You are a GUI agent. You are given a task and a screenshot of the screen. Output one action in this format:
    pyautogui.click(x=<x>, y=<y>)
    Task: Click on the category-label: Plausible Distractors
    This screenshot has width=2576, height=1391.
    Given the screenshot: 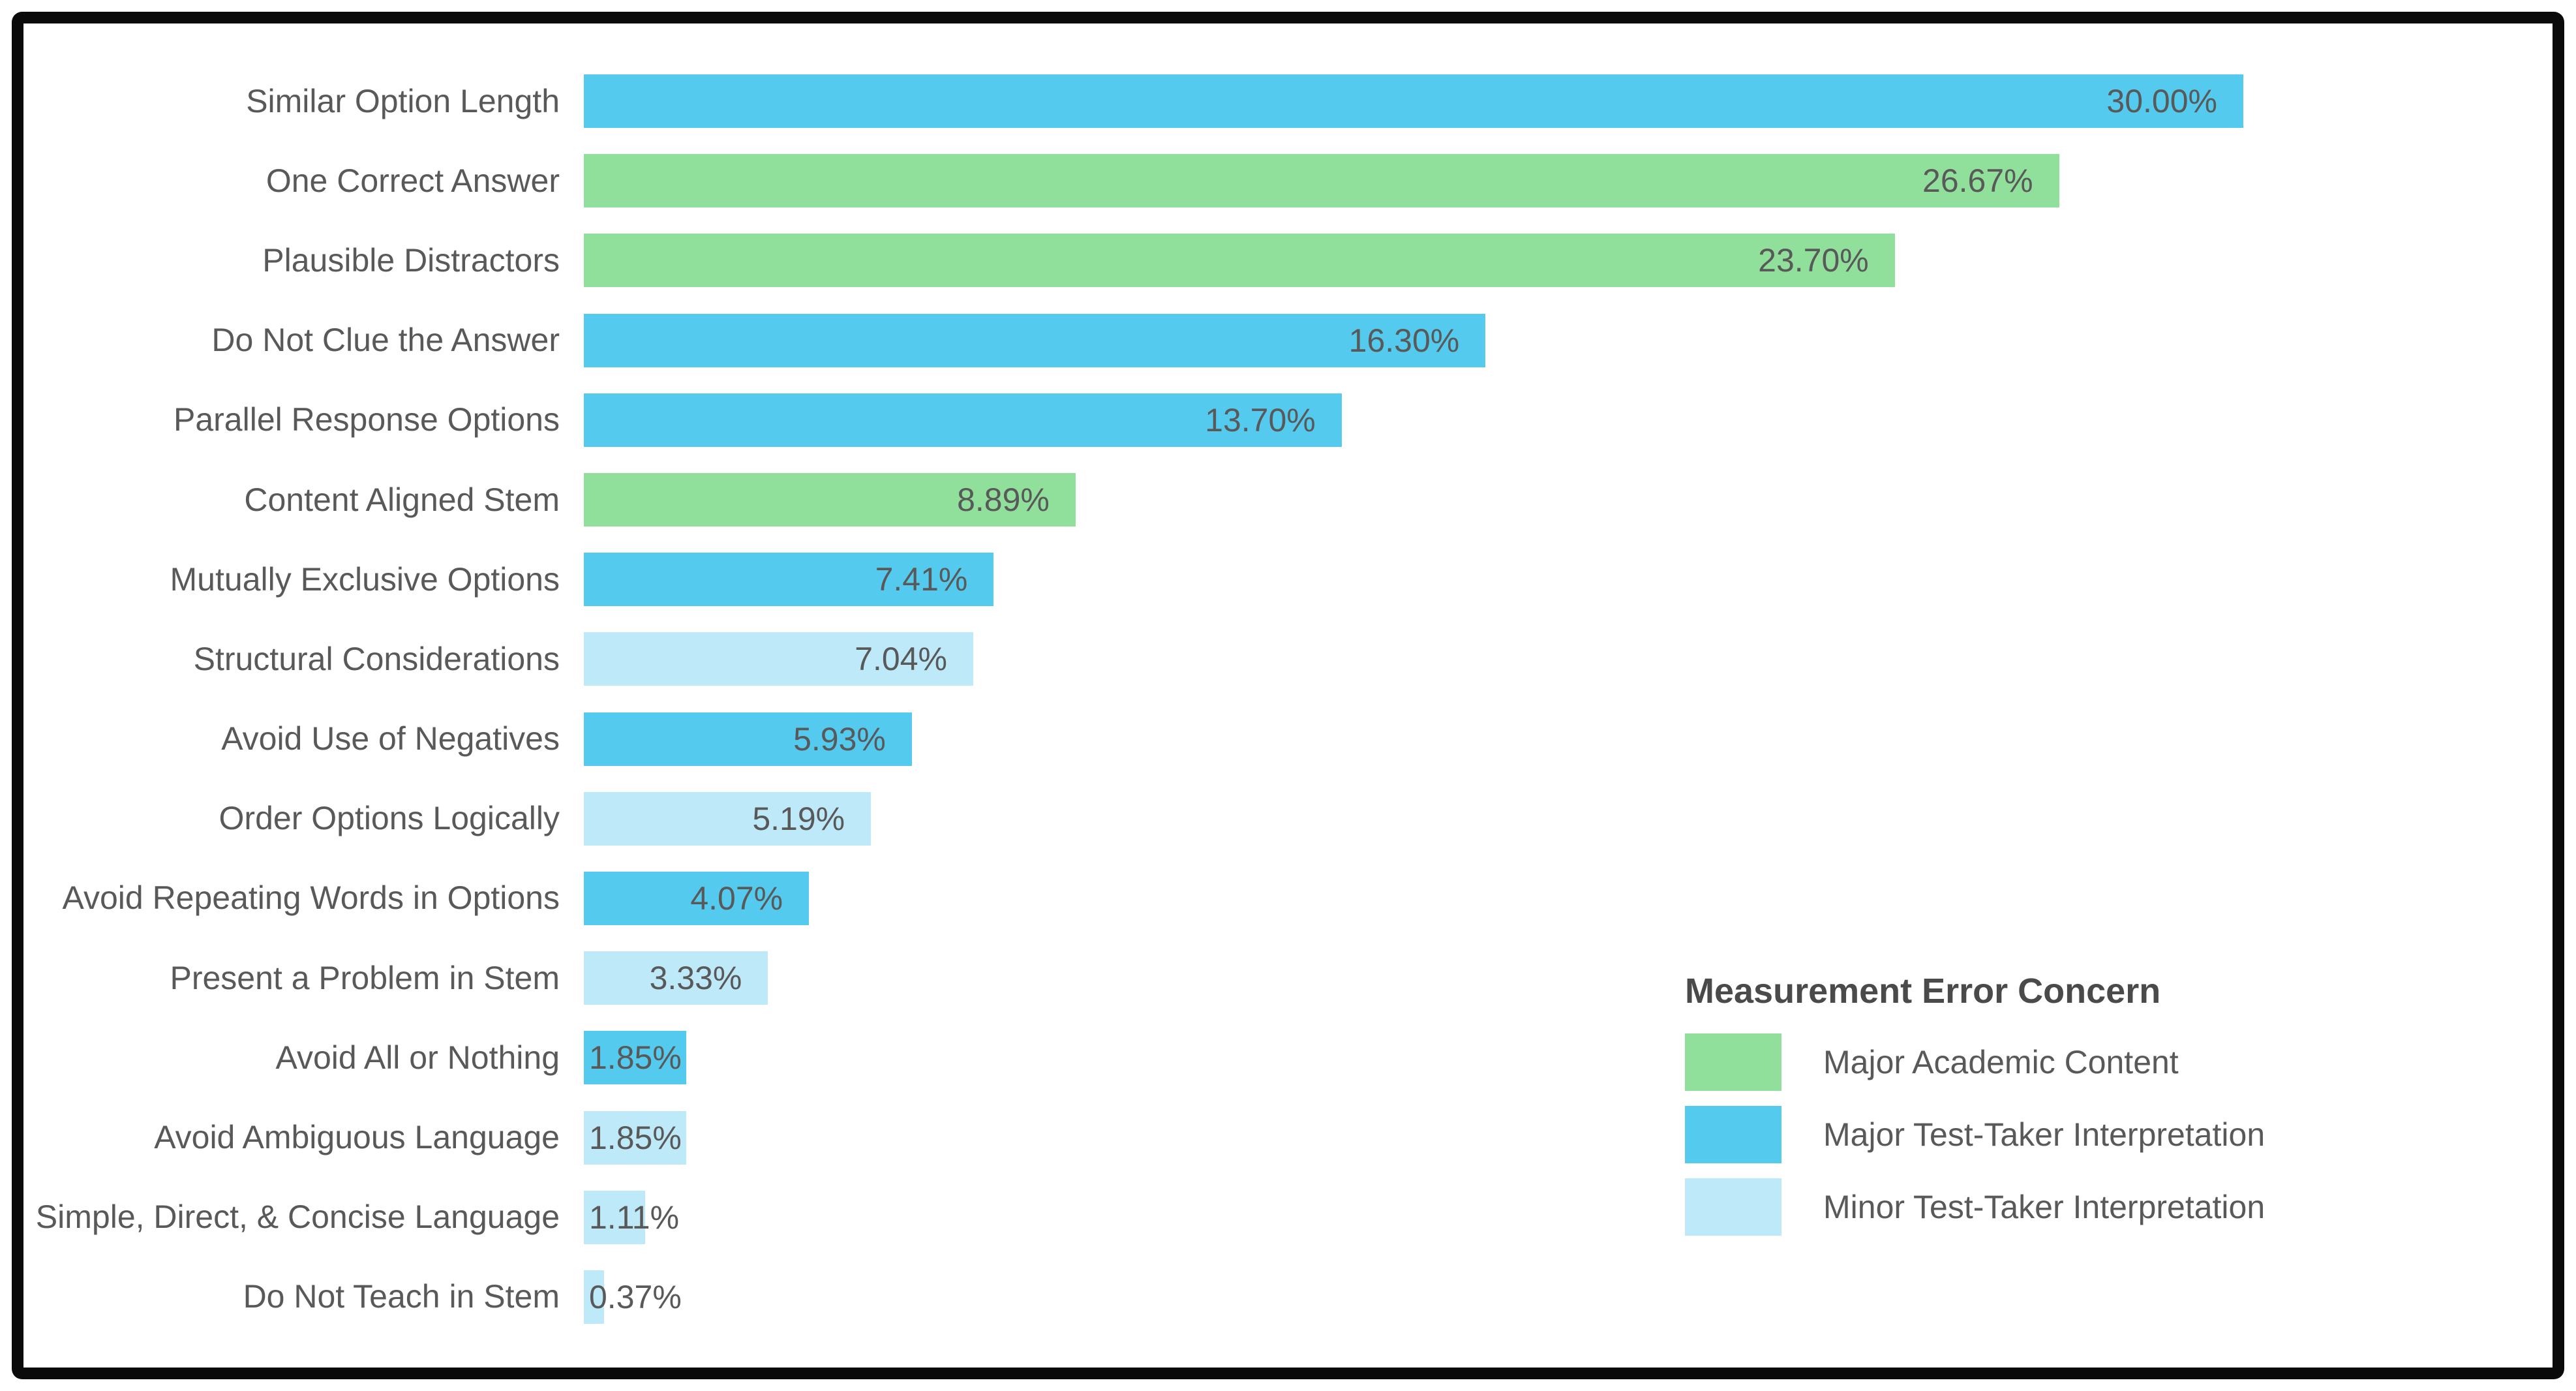 What is the action you would take?
    pyautogui.click(x=411, y=260)
    